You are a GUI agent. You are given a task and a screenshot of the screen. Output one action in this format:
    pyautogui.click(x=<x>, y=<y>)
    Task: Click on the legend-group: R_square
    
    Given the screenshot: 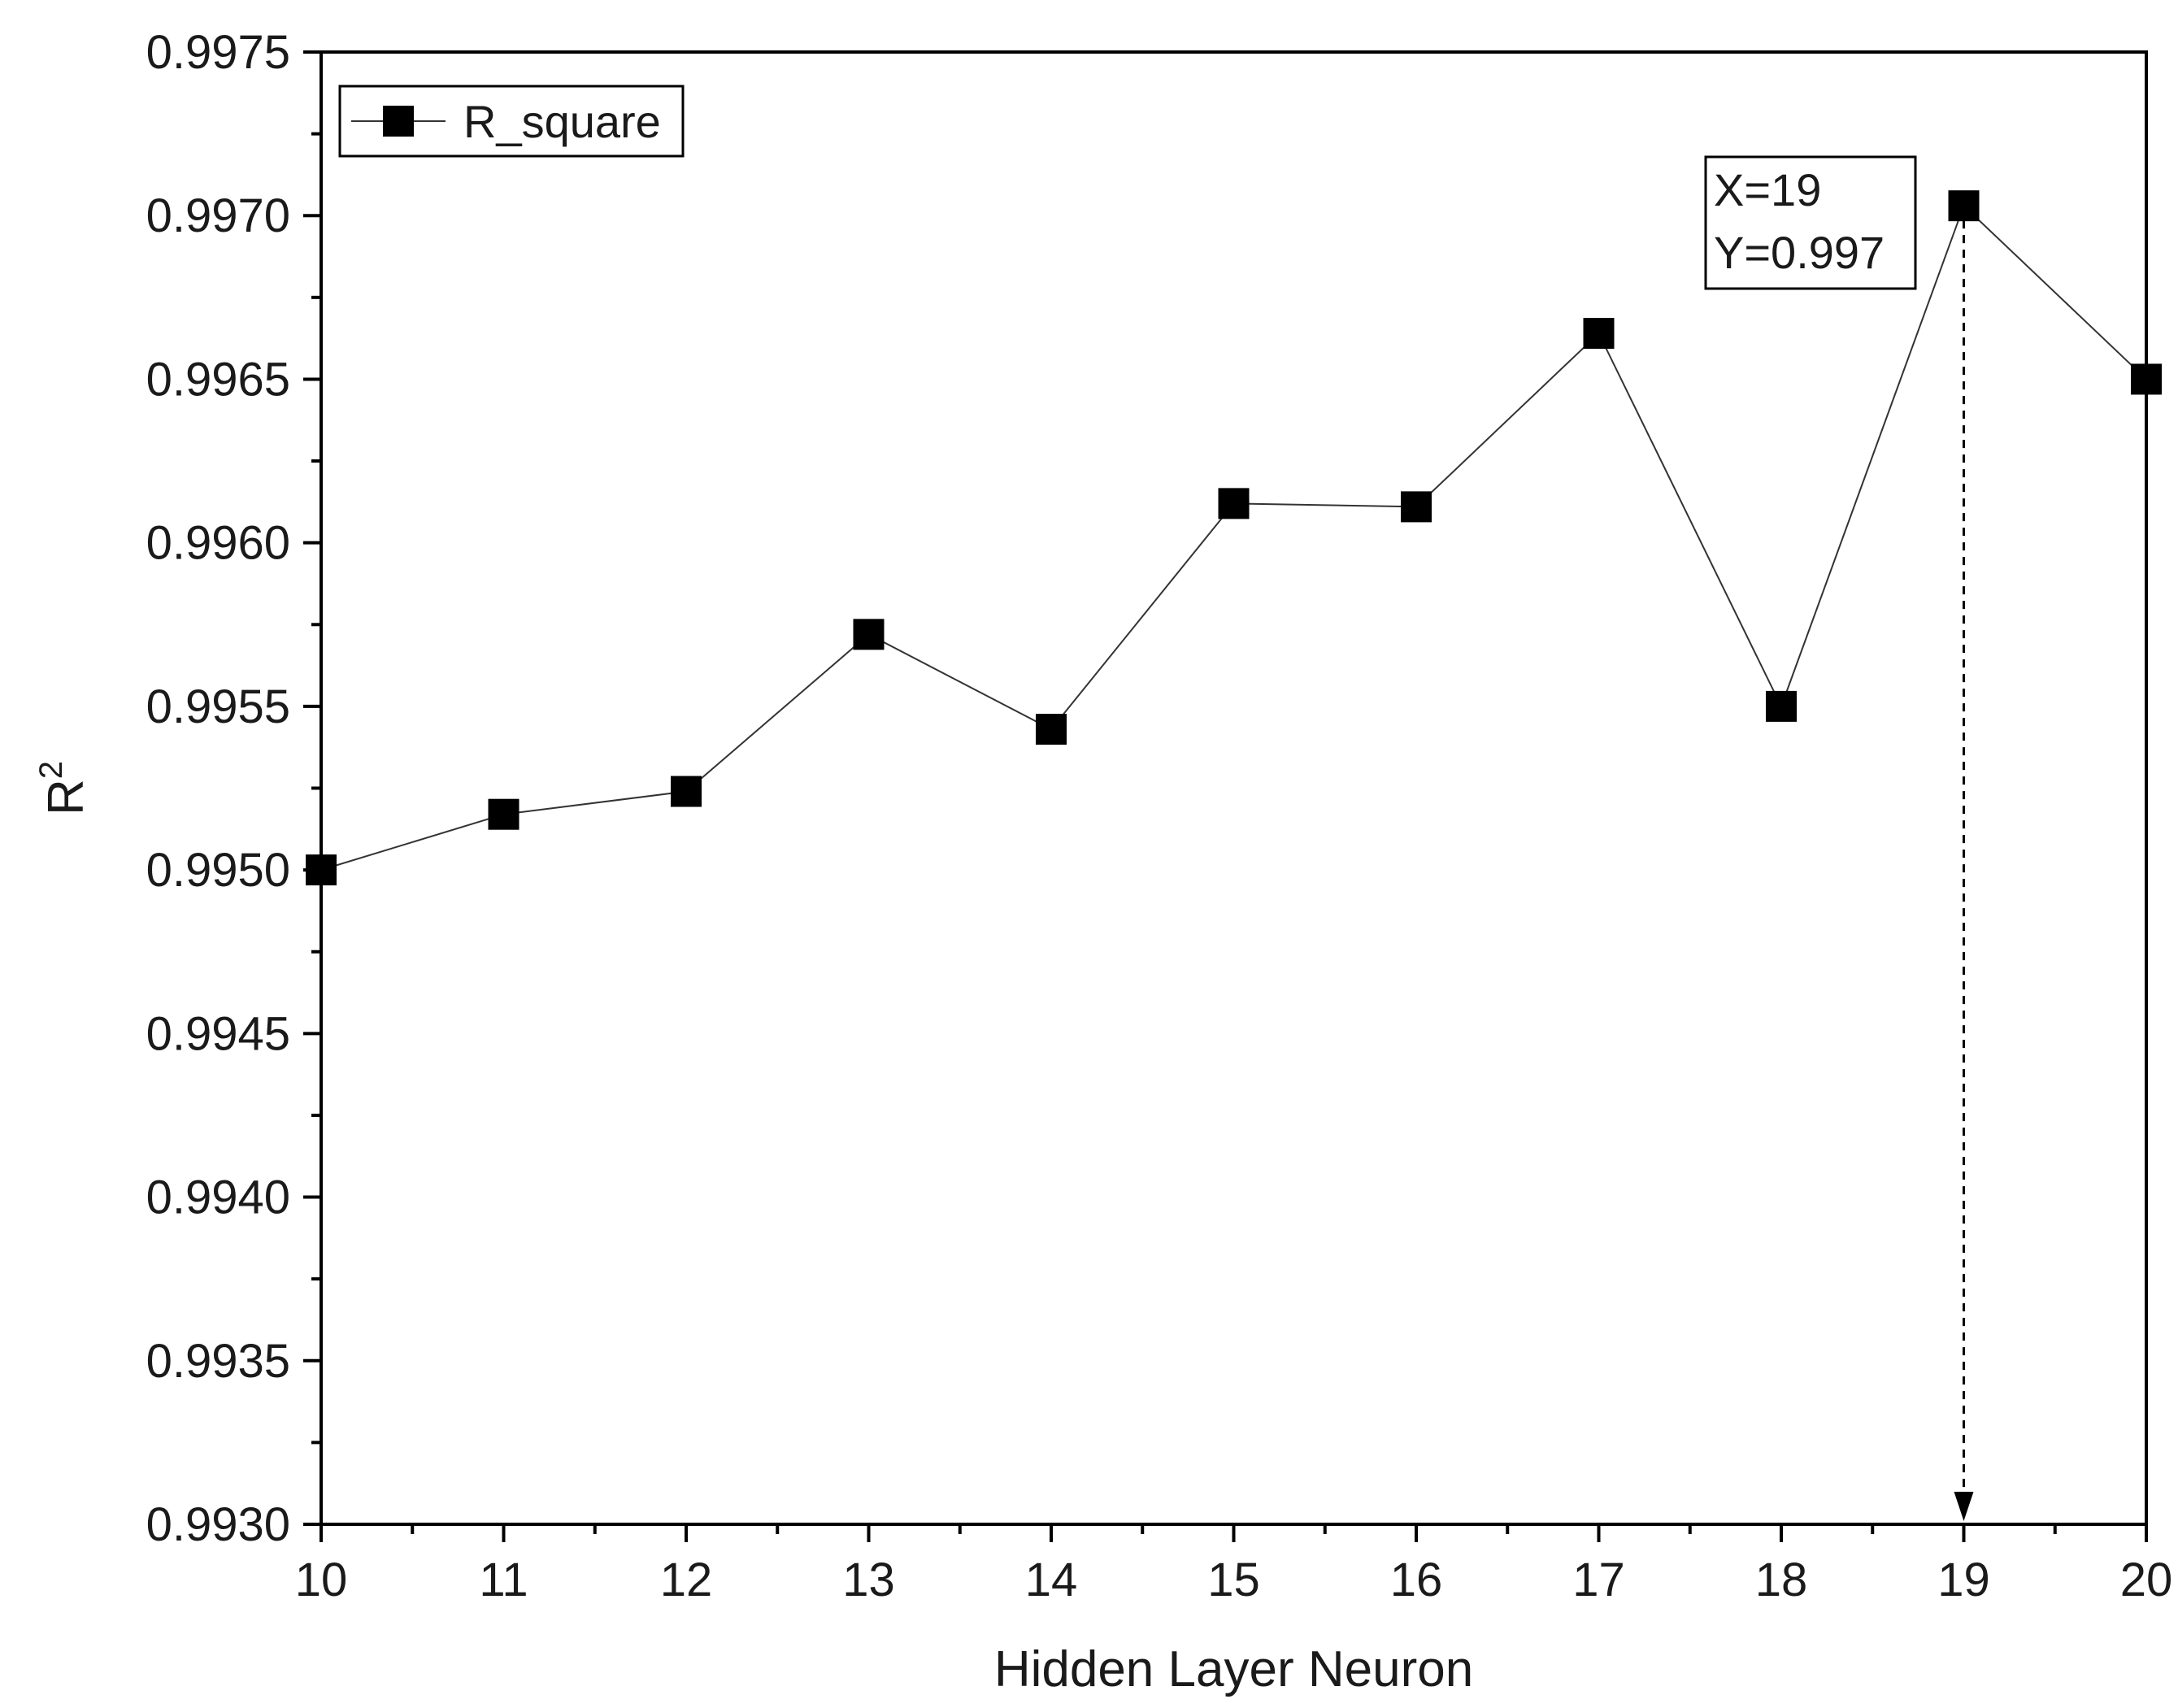 What is the action you would take?
    pyautogui.click(x=511, y=122)
    